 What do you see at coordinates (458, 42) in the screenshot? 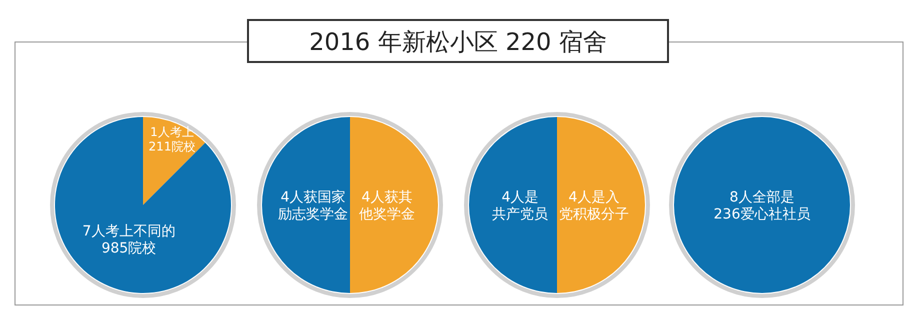
I see `text: 2016 年新松小区 220 宿舍` at bounding box center [458, 42].